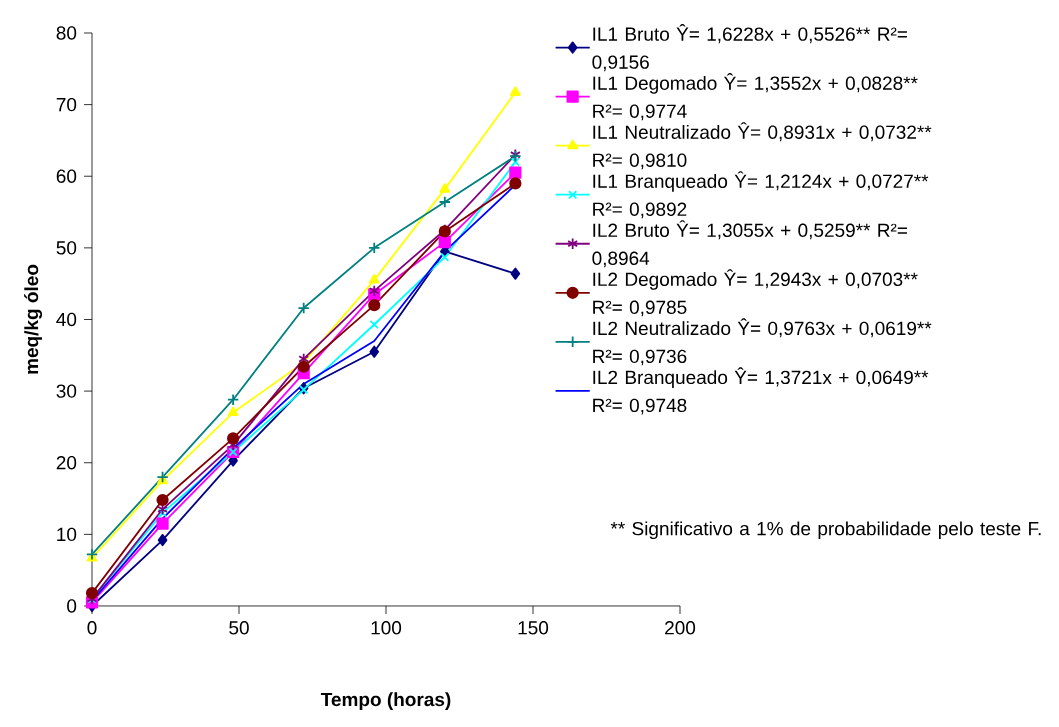  Describe the element at coordinates (762, 342) in the screenshot. I see `legend-label: IL2 Neutralizado Ŷ= 0,9763x + 0,0619** R²= 0,9736` at that location.